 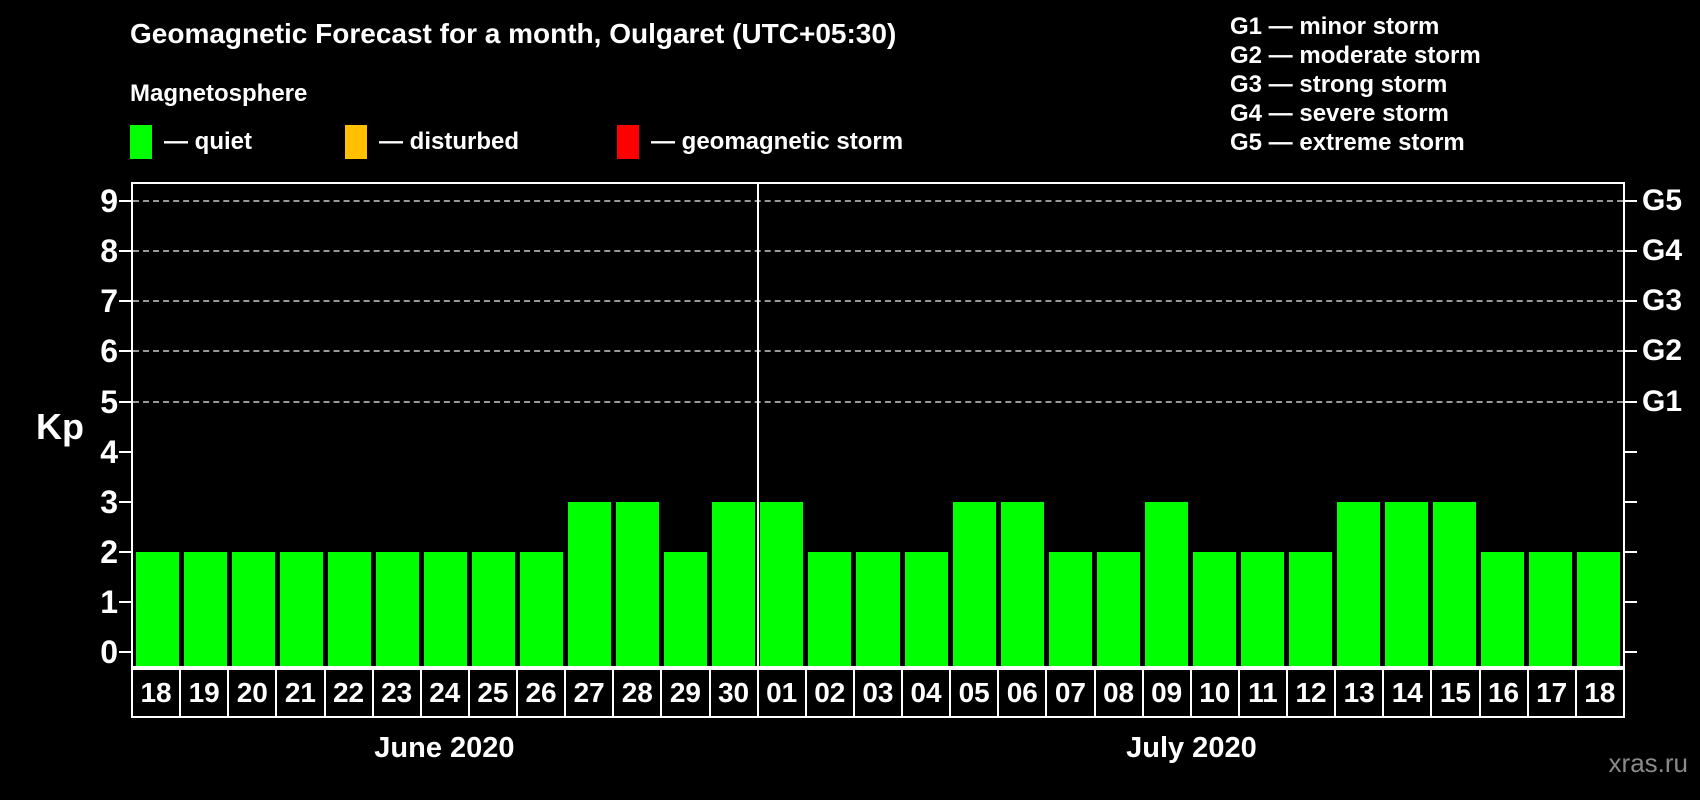 What do you see at coordinates (1118, 693) in the screenshot?
I see `day-label-08: 08` at bounding box center [1118, 693].